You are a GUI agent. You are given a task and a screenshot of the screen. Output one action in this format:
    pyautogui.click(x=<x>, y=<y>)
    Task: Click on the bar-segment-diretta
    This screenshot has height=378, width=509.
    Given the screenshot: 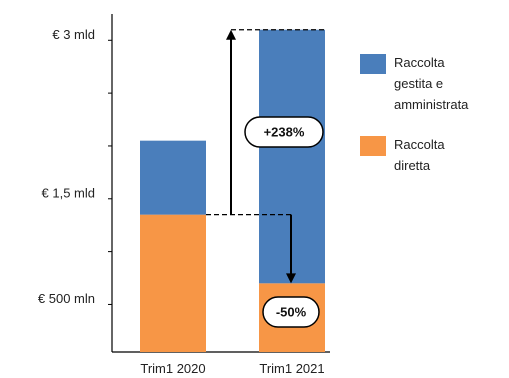 What is the action you would take?
    pyautogui.click(x=173, y=283)
    